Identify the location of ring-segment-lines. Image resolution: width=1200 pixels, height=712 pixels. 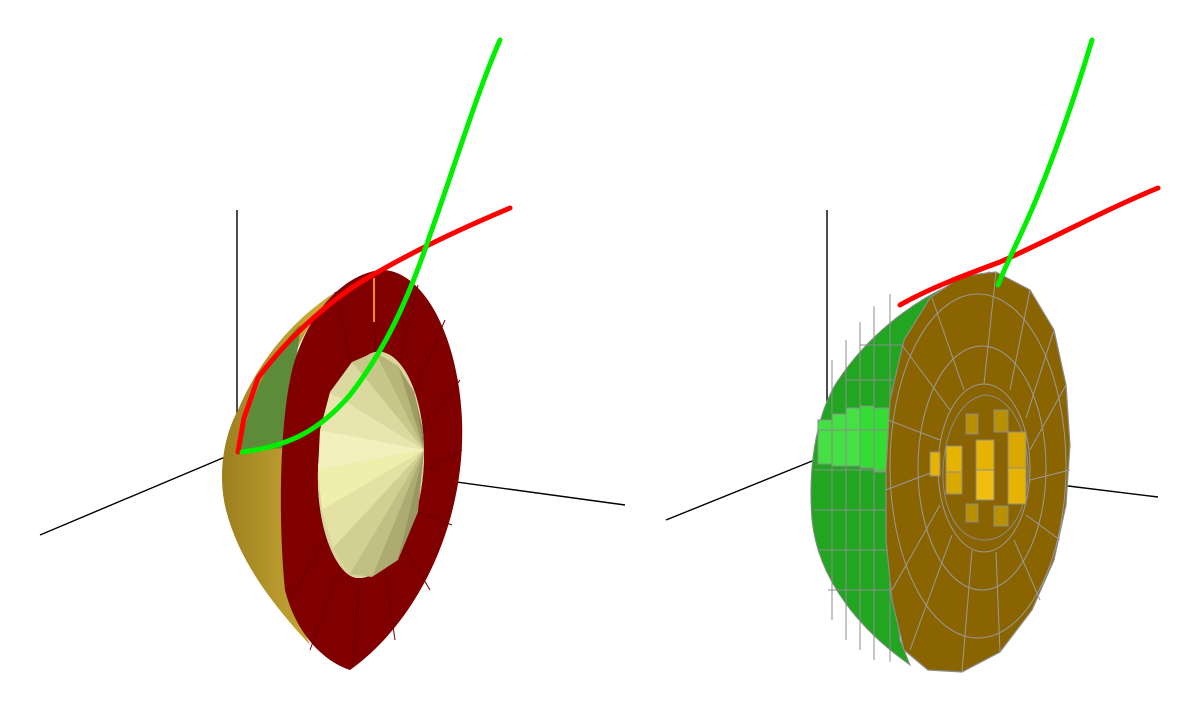
(376, 470).